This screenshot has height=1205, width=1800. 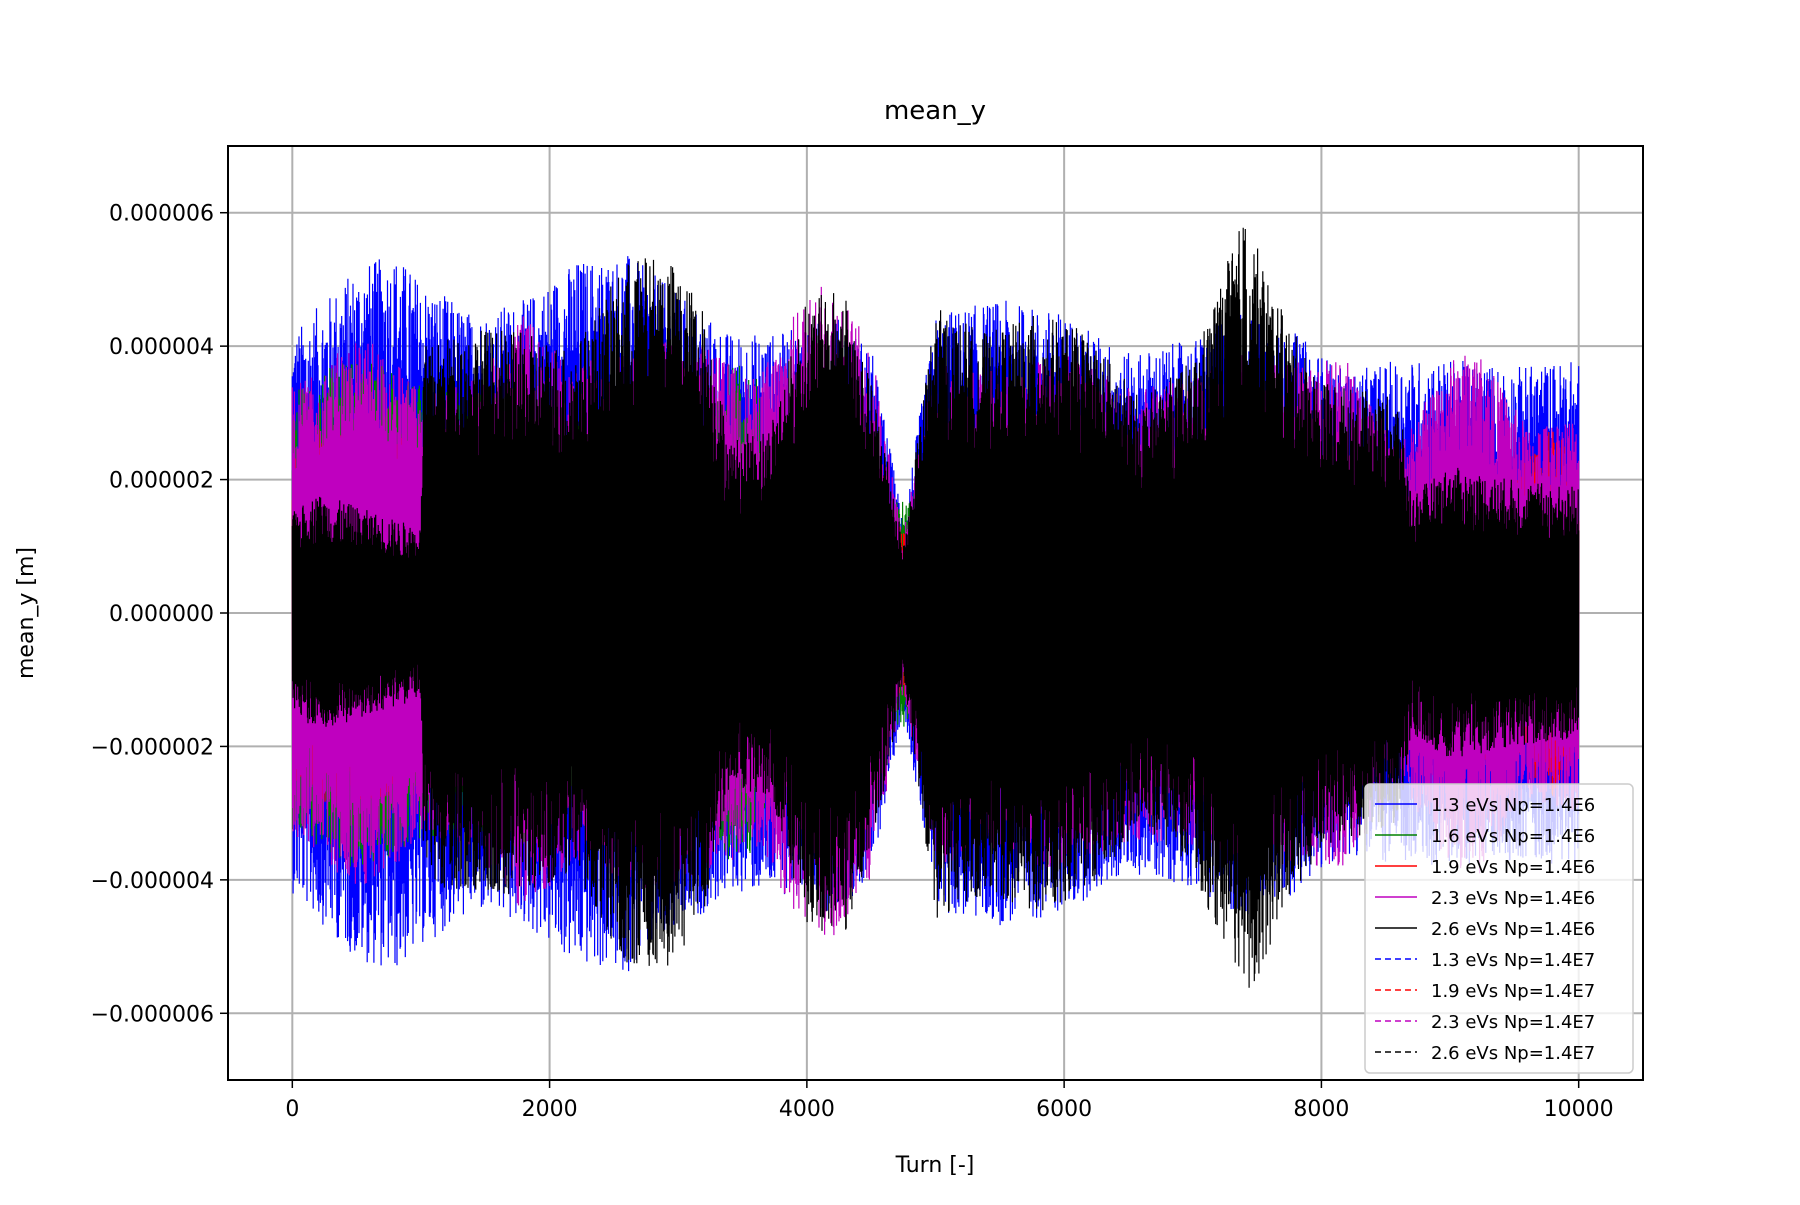 I want to click on legend-box, so click(x=1499, y=928).